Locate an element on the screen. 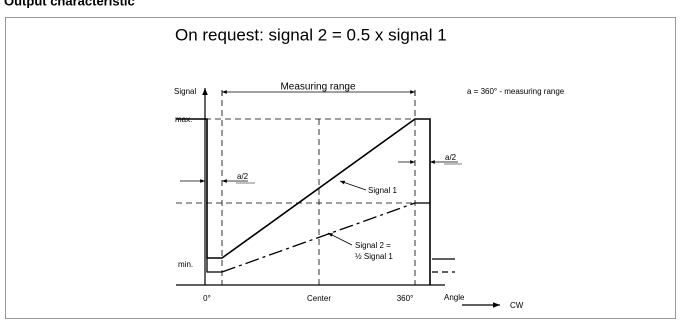  measuring-range-label: Measuring range is located at coordinates (317, 87).